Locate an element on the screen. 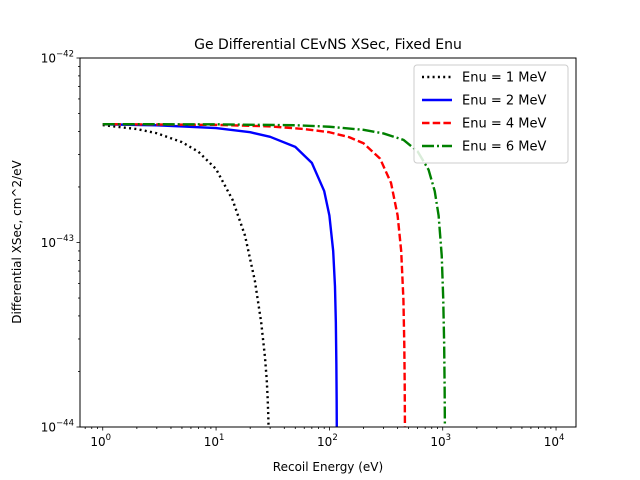 Image resolution: width=640 pixels, height=480 pixels. y-tick-label: 10−44 is located at coordinates (57, 427).